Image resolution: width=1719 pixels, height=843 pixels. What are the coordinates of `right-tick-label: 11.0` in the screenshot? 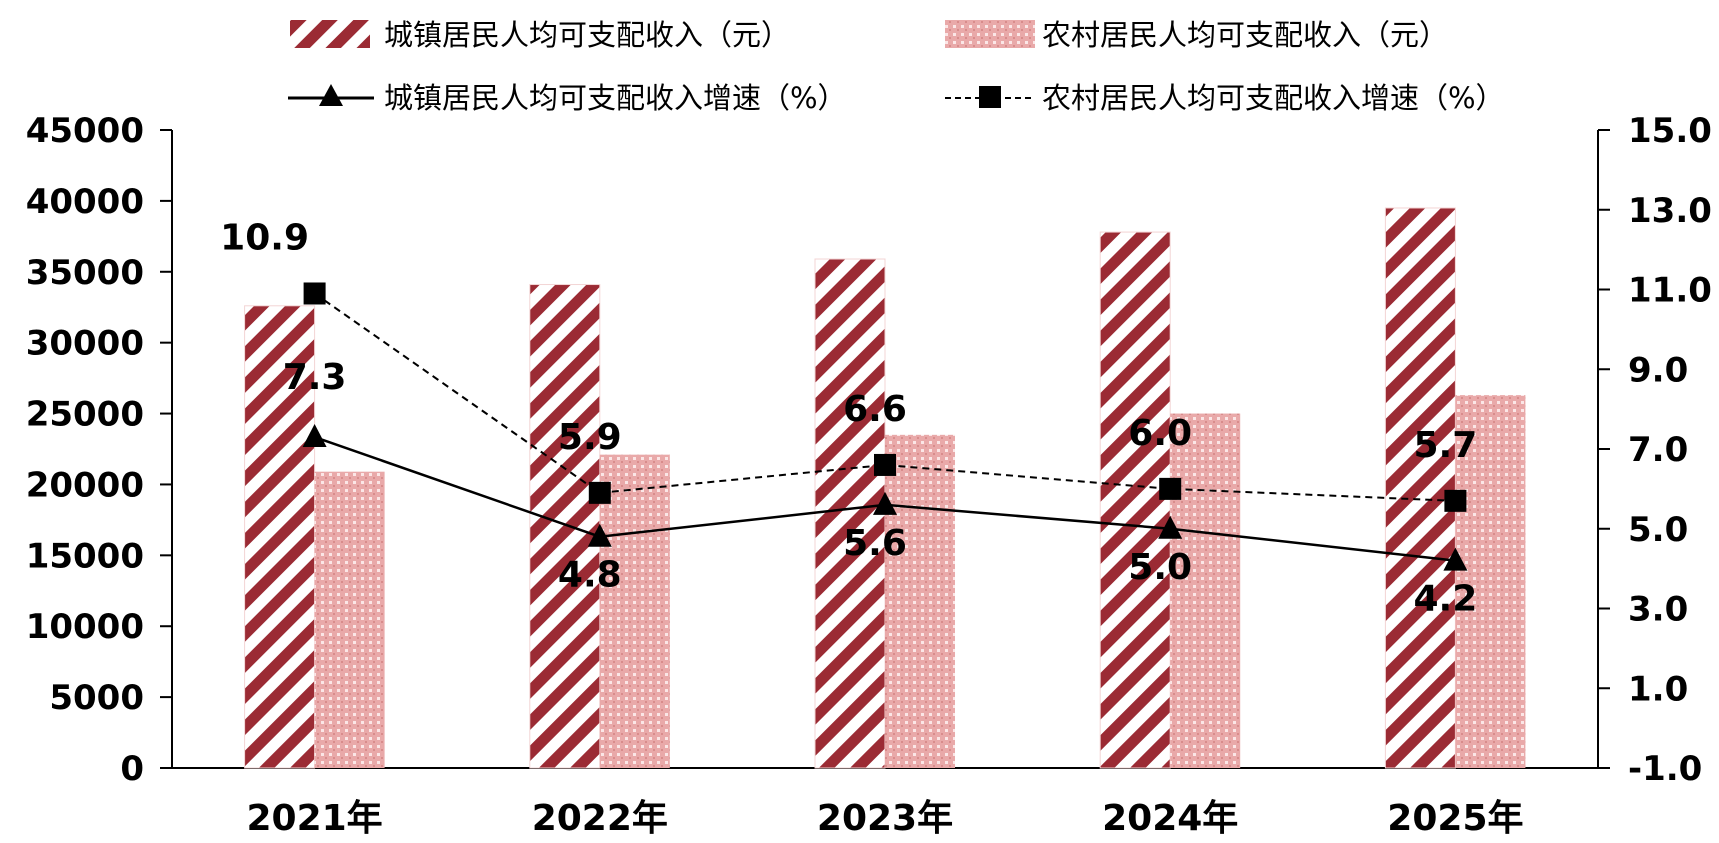 It's located at (1670, 291).